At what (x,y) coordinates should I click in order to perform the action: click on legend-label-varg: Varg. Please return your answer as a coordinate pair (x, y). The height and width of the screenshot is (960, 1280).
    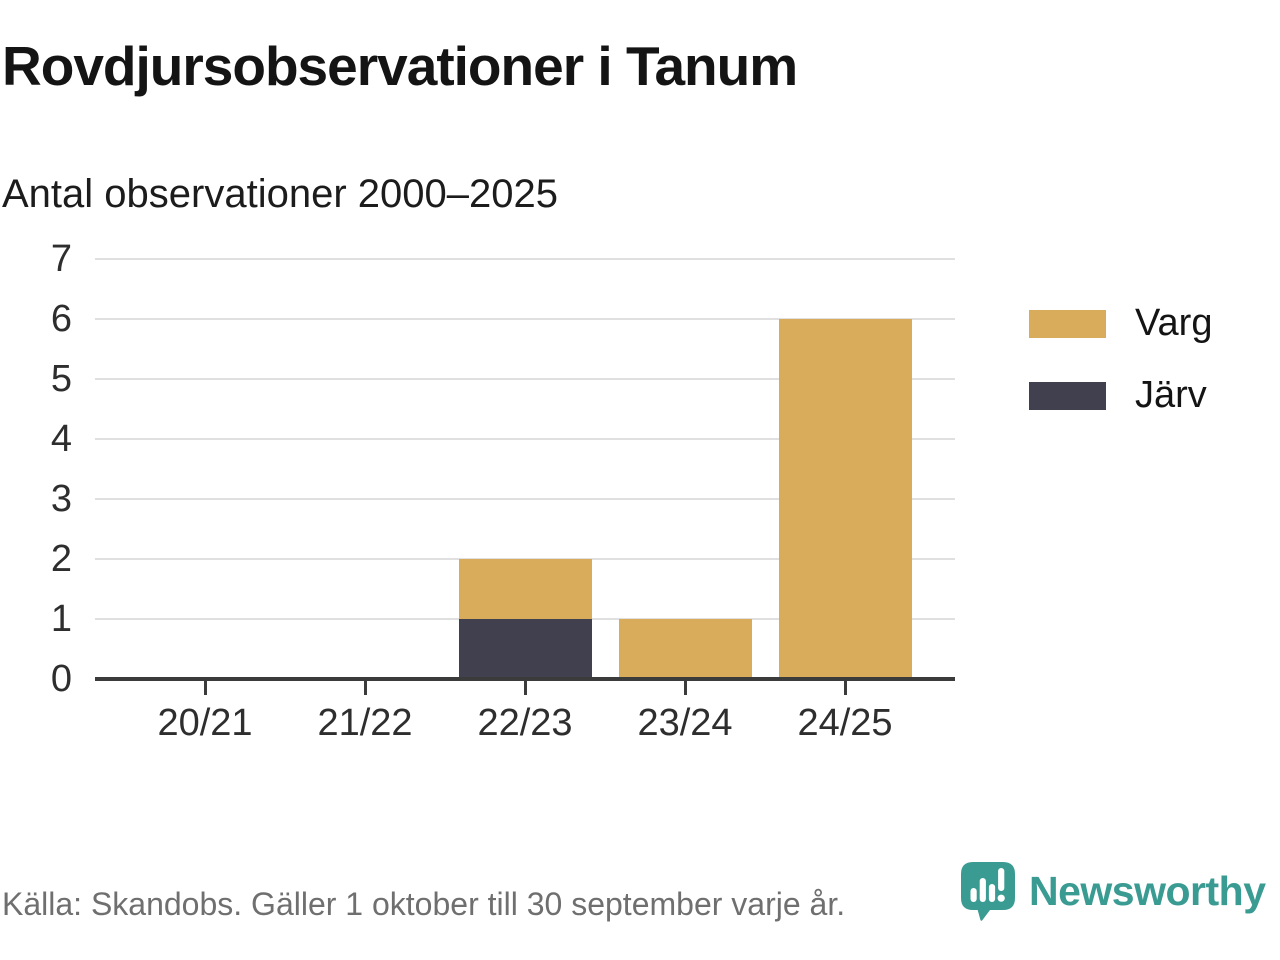
    Looking at the image, I should click on (1174, 323).